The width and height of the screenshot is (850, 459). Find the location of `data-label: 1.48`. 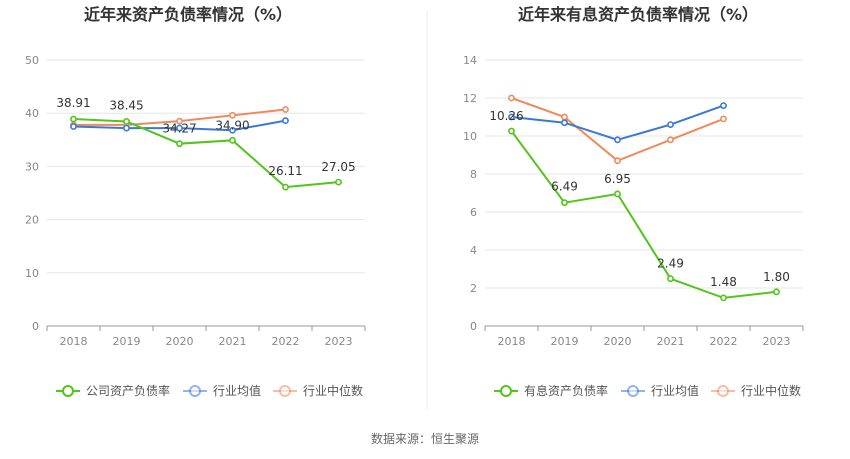

data-label: 1.48 is located at coordinates (723, 282).